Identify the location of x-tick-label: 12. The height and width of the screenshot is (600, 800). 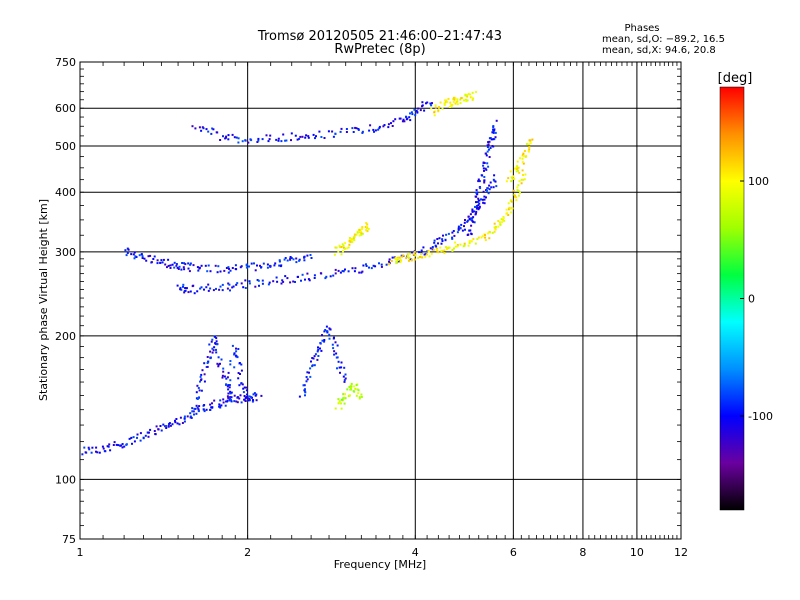
(681, 552).